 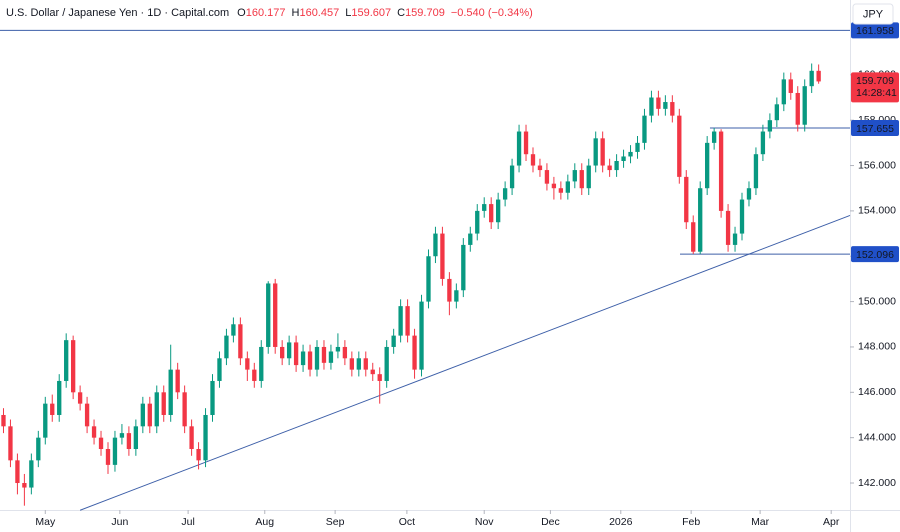 I want to click on x-tick-label: Dec, so click(x=550, y=522).